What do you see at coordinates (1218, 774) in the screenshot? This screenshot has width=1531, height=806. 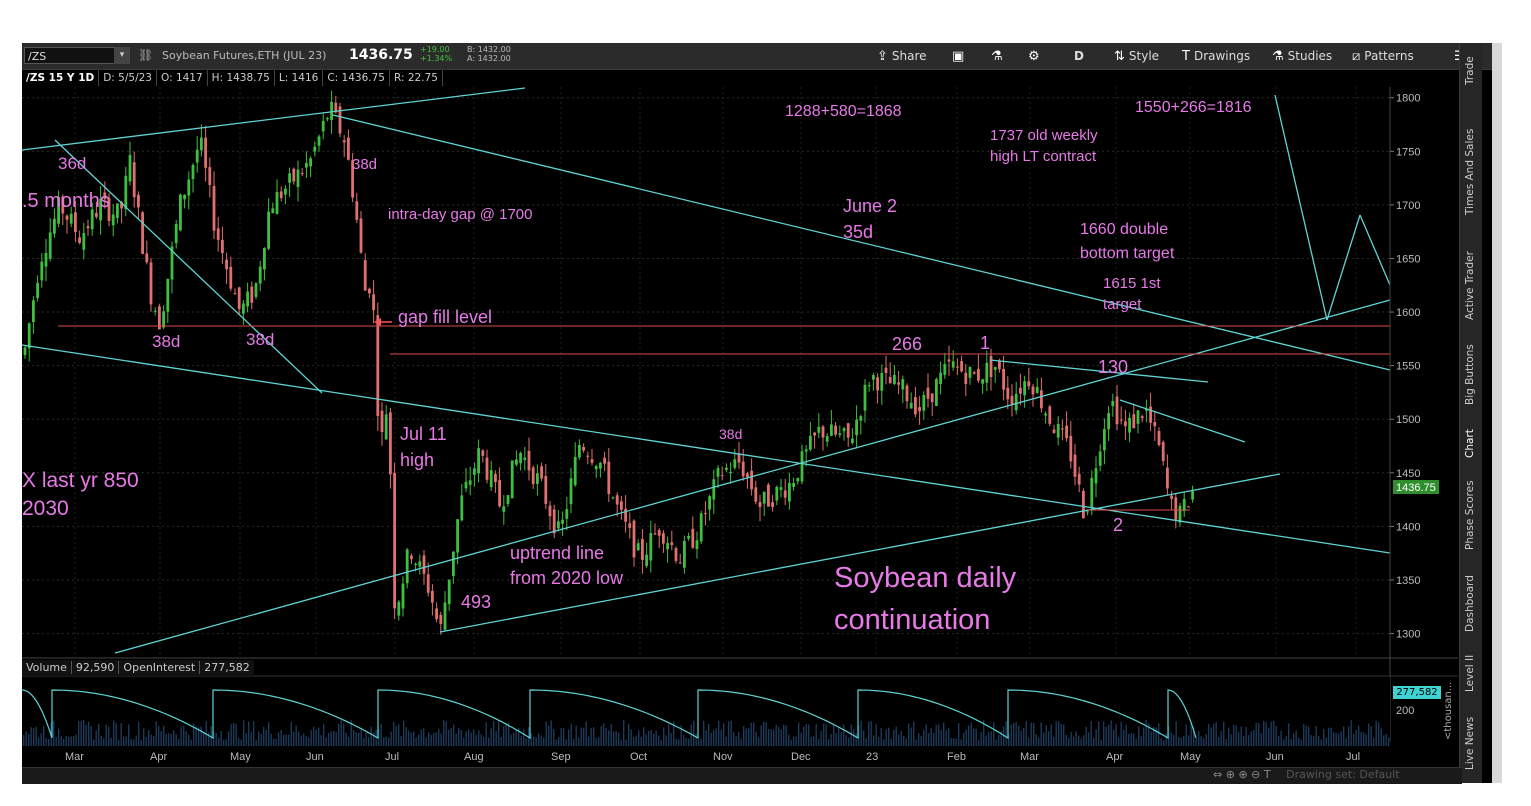 I see `pan-icon: ⇔` at bounding box center [1218, 774].